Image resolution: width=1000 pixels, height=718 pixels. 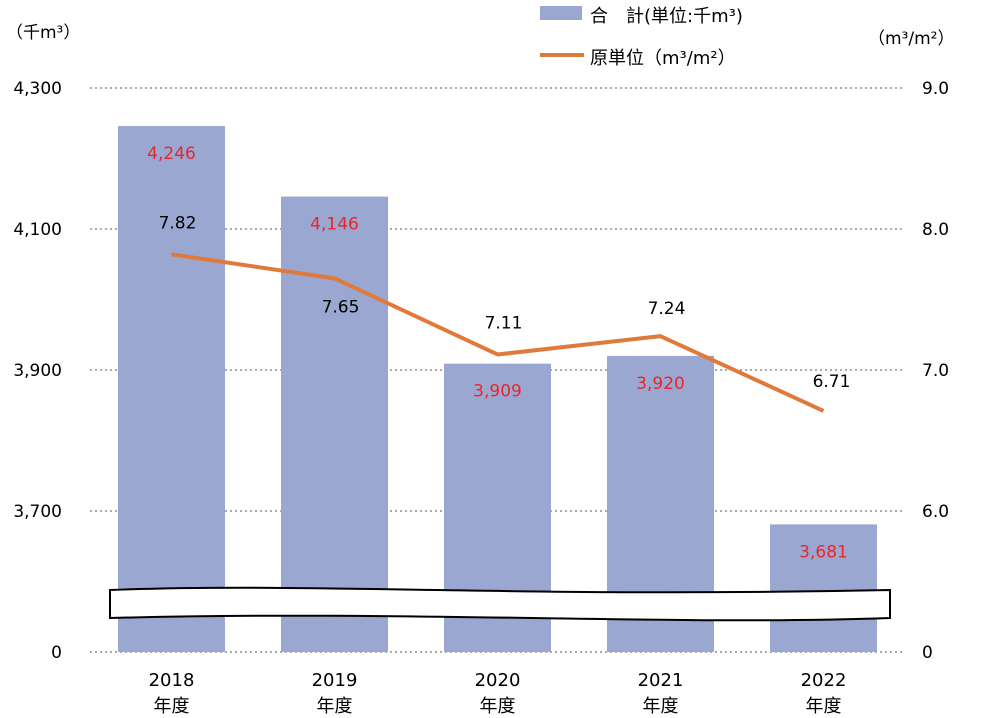 What do you see at coordinates (824, 680) in the screenshot?
I see `category-year-label: 2022` at bounding box center [824, 680].